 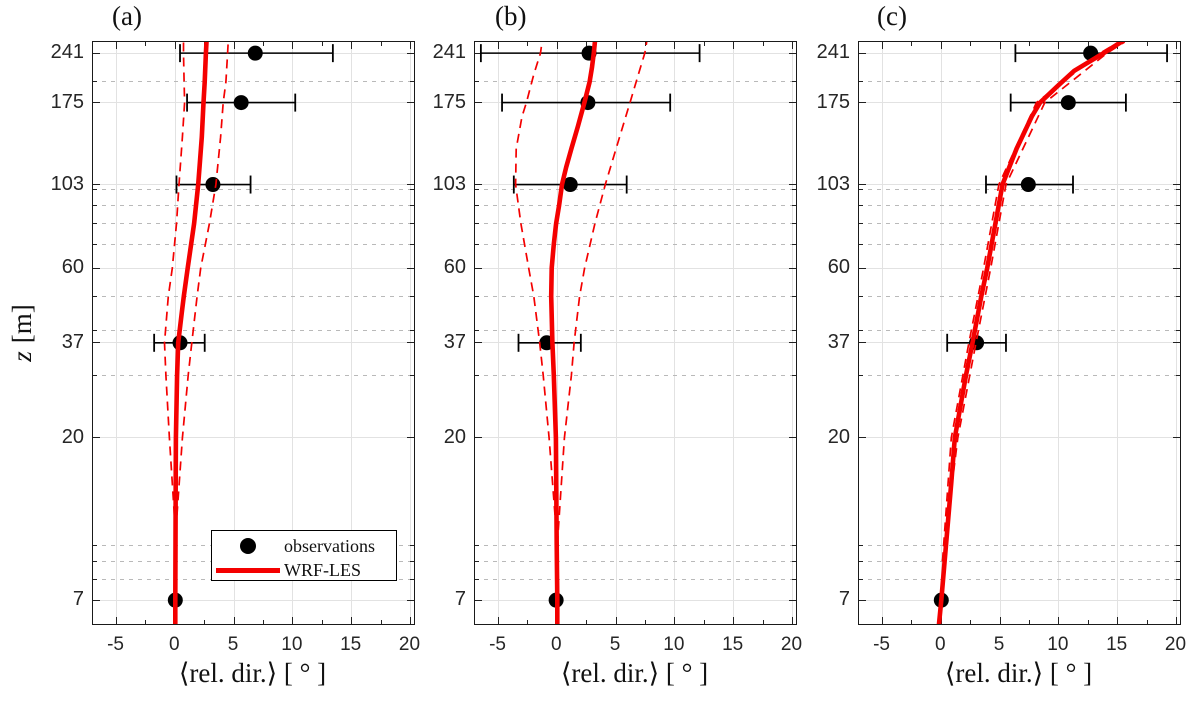 What do you see at coordinates (573, 333) in the screenshot?
I see `model-line` at bounding box center [573, 333].